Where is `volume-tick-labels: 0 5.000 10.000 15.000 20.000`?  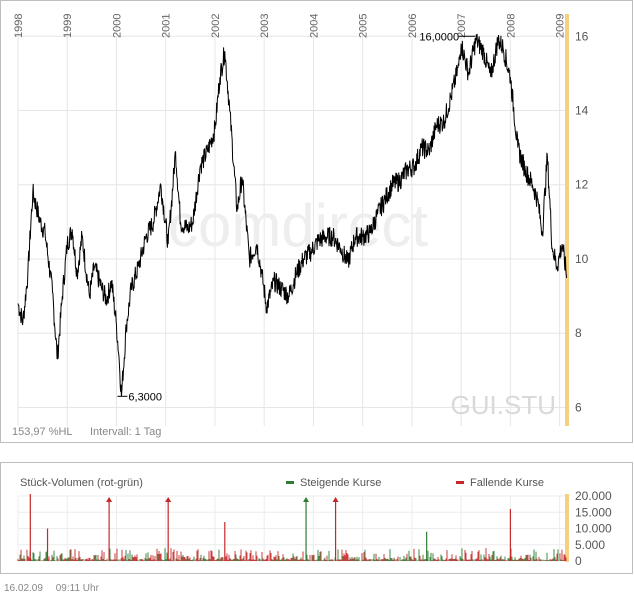
volume-tick-labels: 0 5.000 10.000 15.000 20.000 is located at coordinates (593, 528).